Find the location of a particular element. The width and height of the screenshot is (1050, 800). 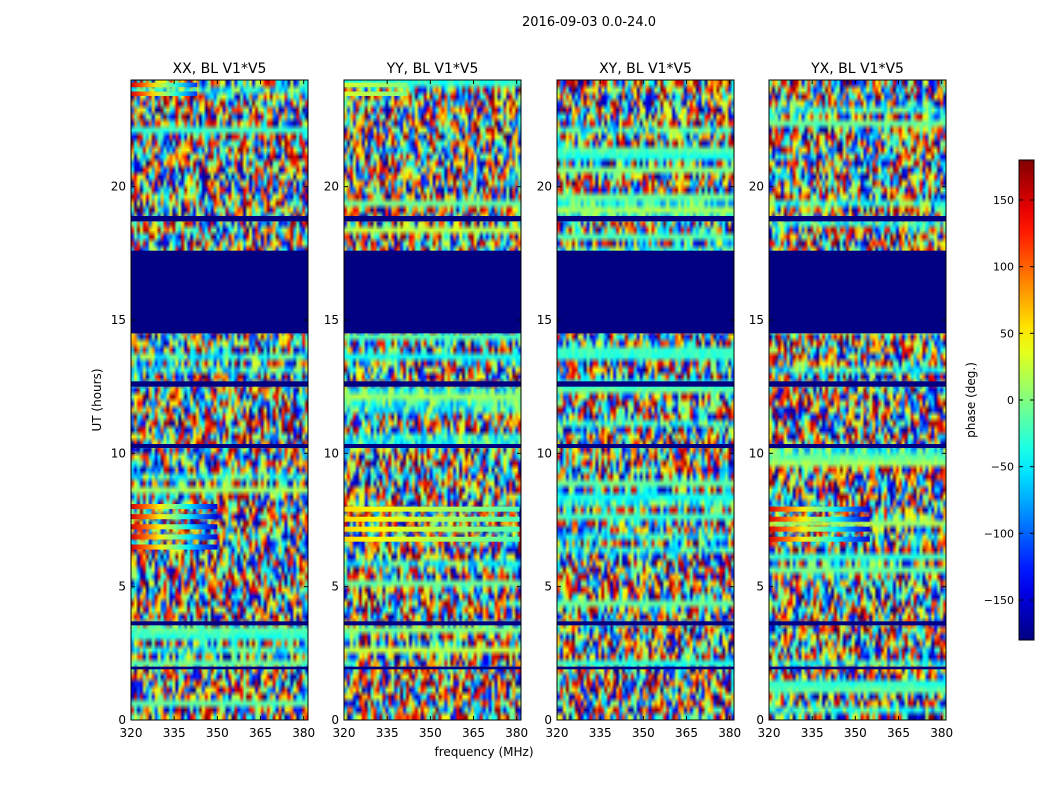

colorbar-tick-label: −150 is located at coordinates (999, 600).